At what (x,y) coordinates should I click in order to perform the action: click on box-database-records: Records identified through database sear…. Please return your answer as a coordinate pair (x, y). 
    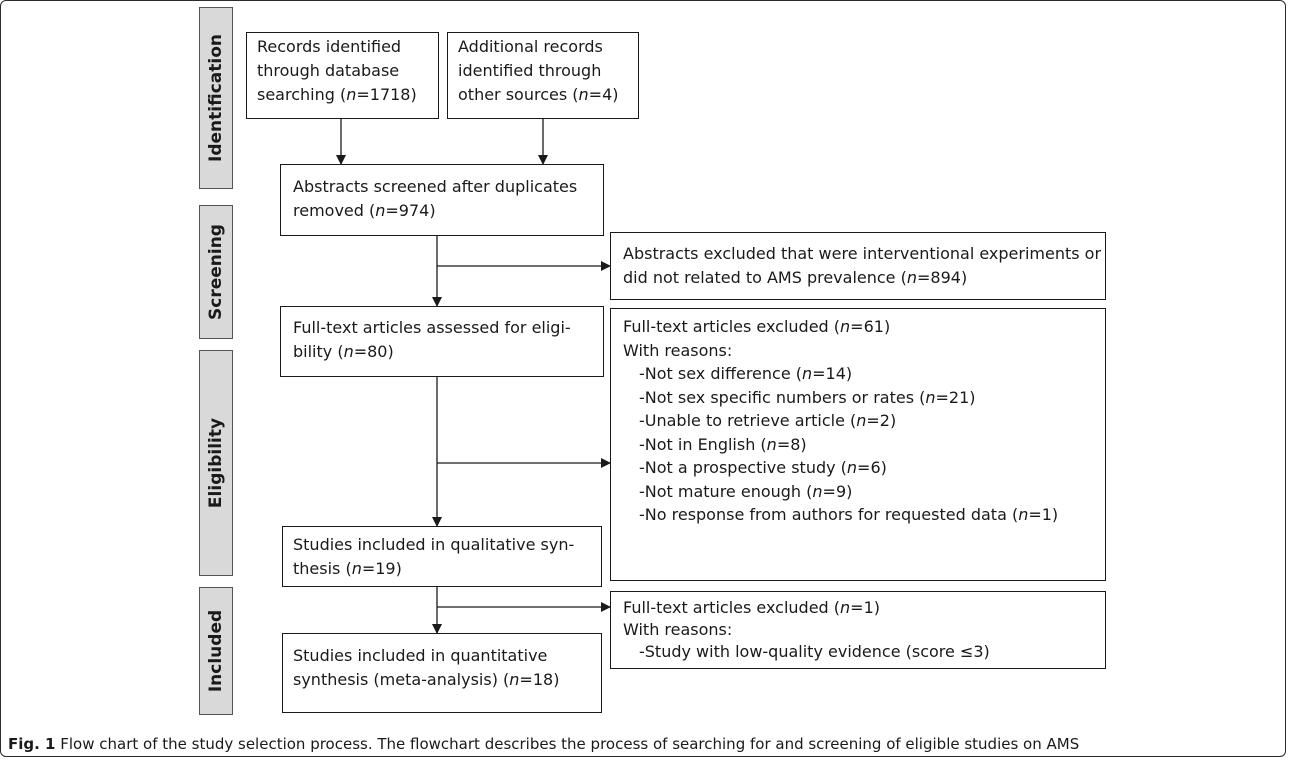
    Looking at the image, I should click on (342, 75).